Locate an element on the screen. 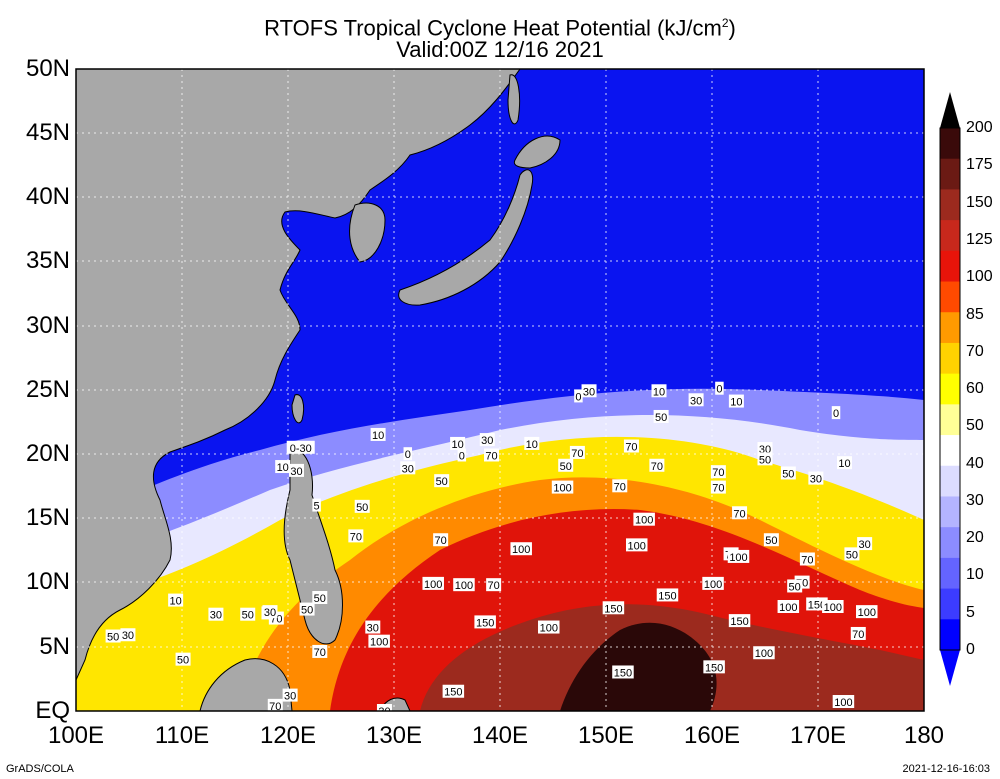  colorbar-label: 100 is located at coordinates (979, 276).